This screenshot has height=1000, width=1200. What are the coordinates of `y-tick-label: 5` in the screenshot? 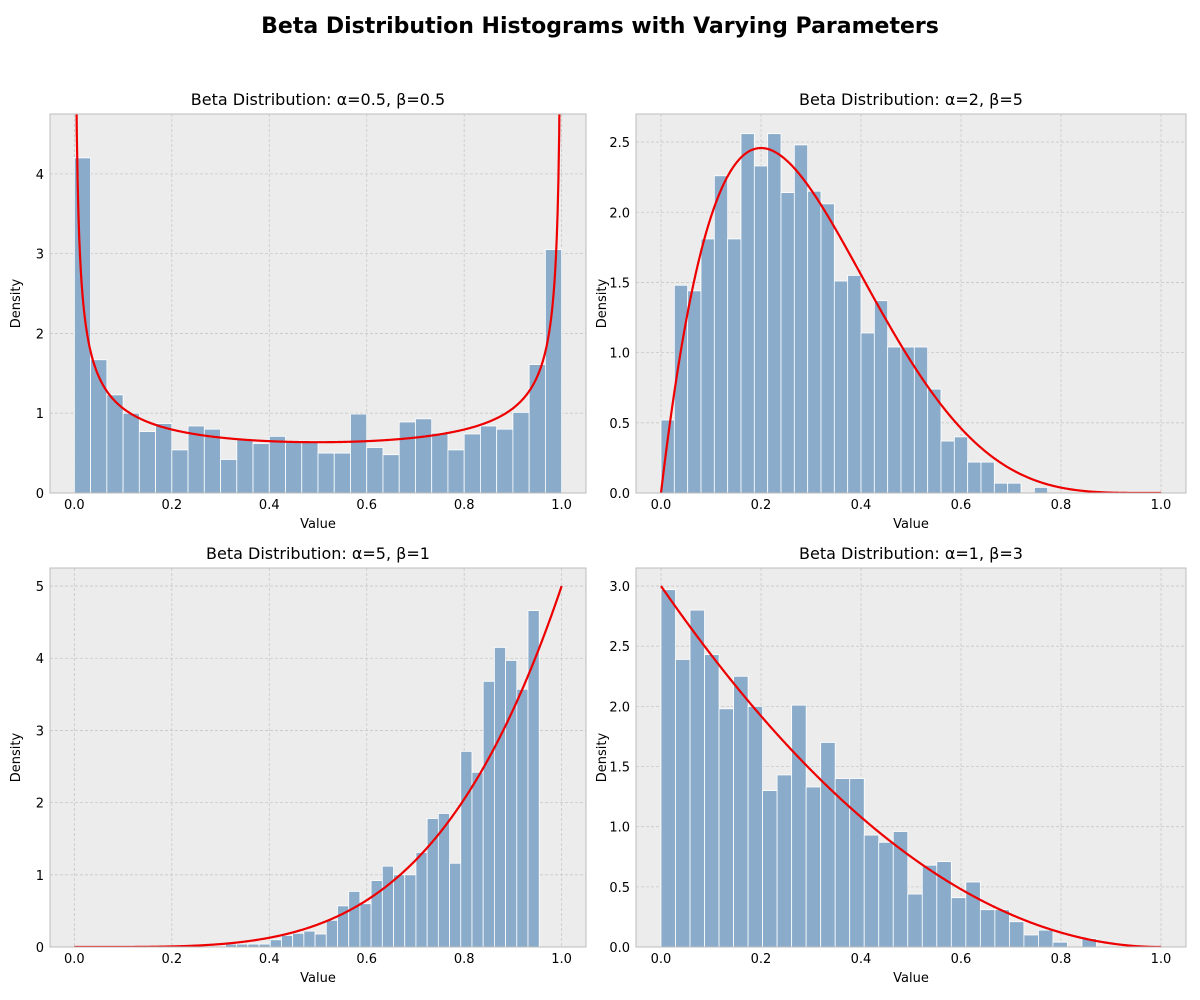 It's located at (40, 587).